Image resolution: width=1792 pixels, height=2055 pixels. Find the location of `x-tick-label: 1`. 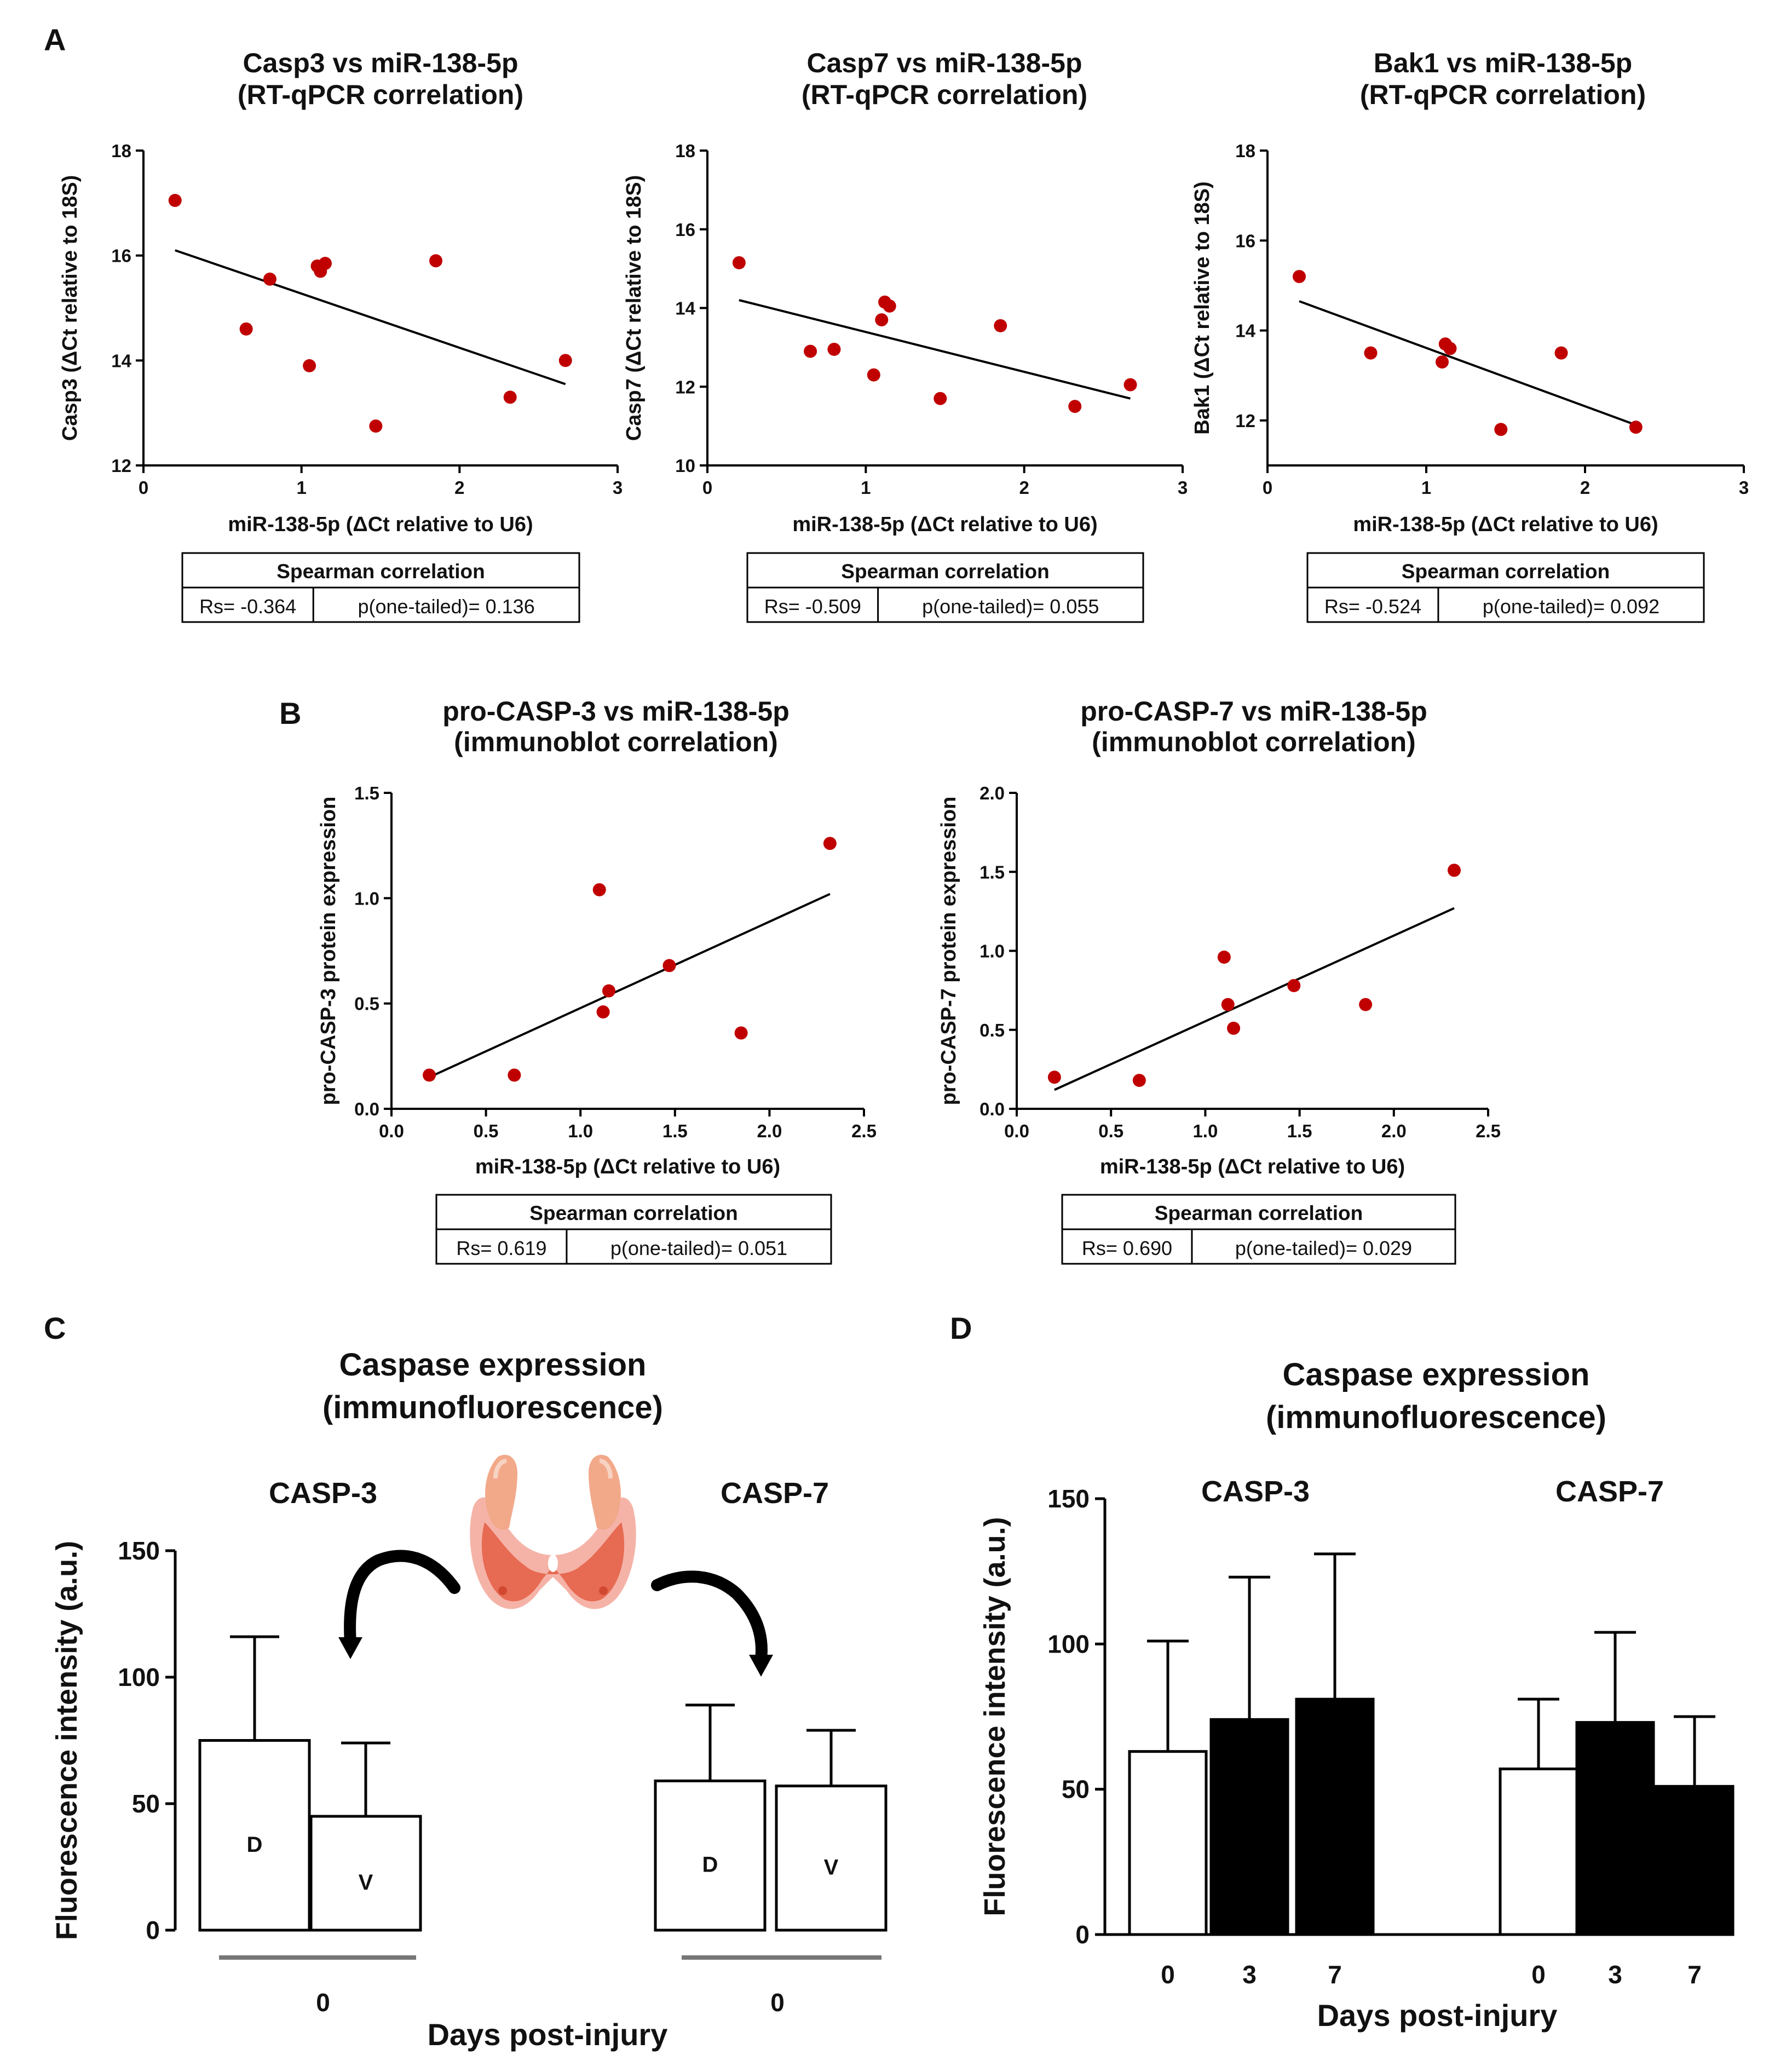

x-tick-label: 1 is located at coordinates (301, 487).